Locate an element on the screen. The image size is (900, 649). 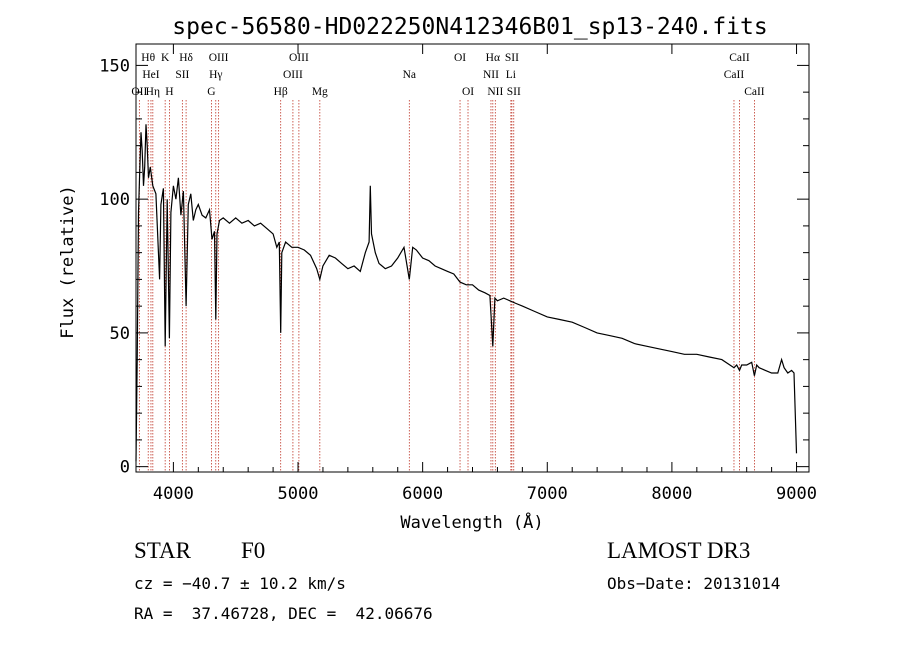
y-tick-label: 0 is located at coordinates (125, 468).